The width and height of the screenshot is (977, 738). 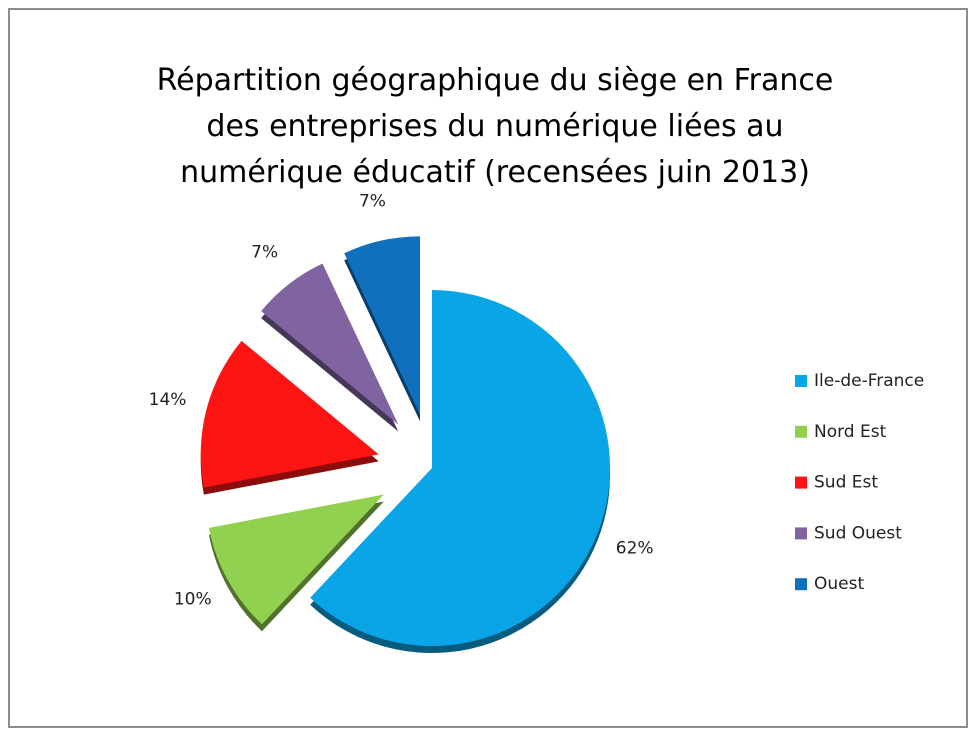 I want to click on legend-label: Sud Est, so click(x=846, y=483).